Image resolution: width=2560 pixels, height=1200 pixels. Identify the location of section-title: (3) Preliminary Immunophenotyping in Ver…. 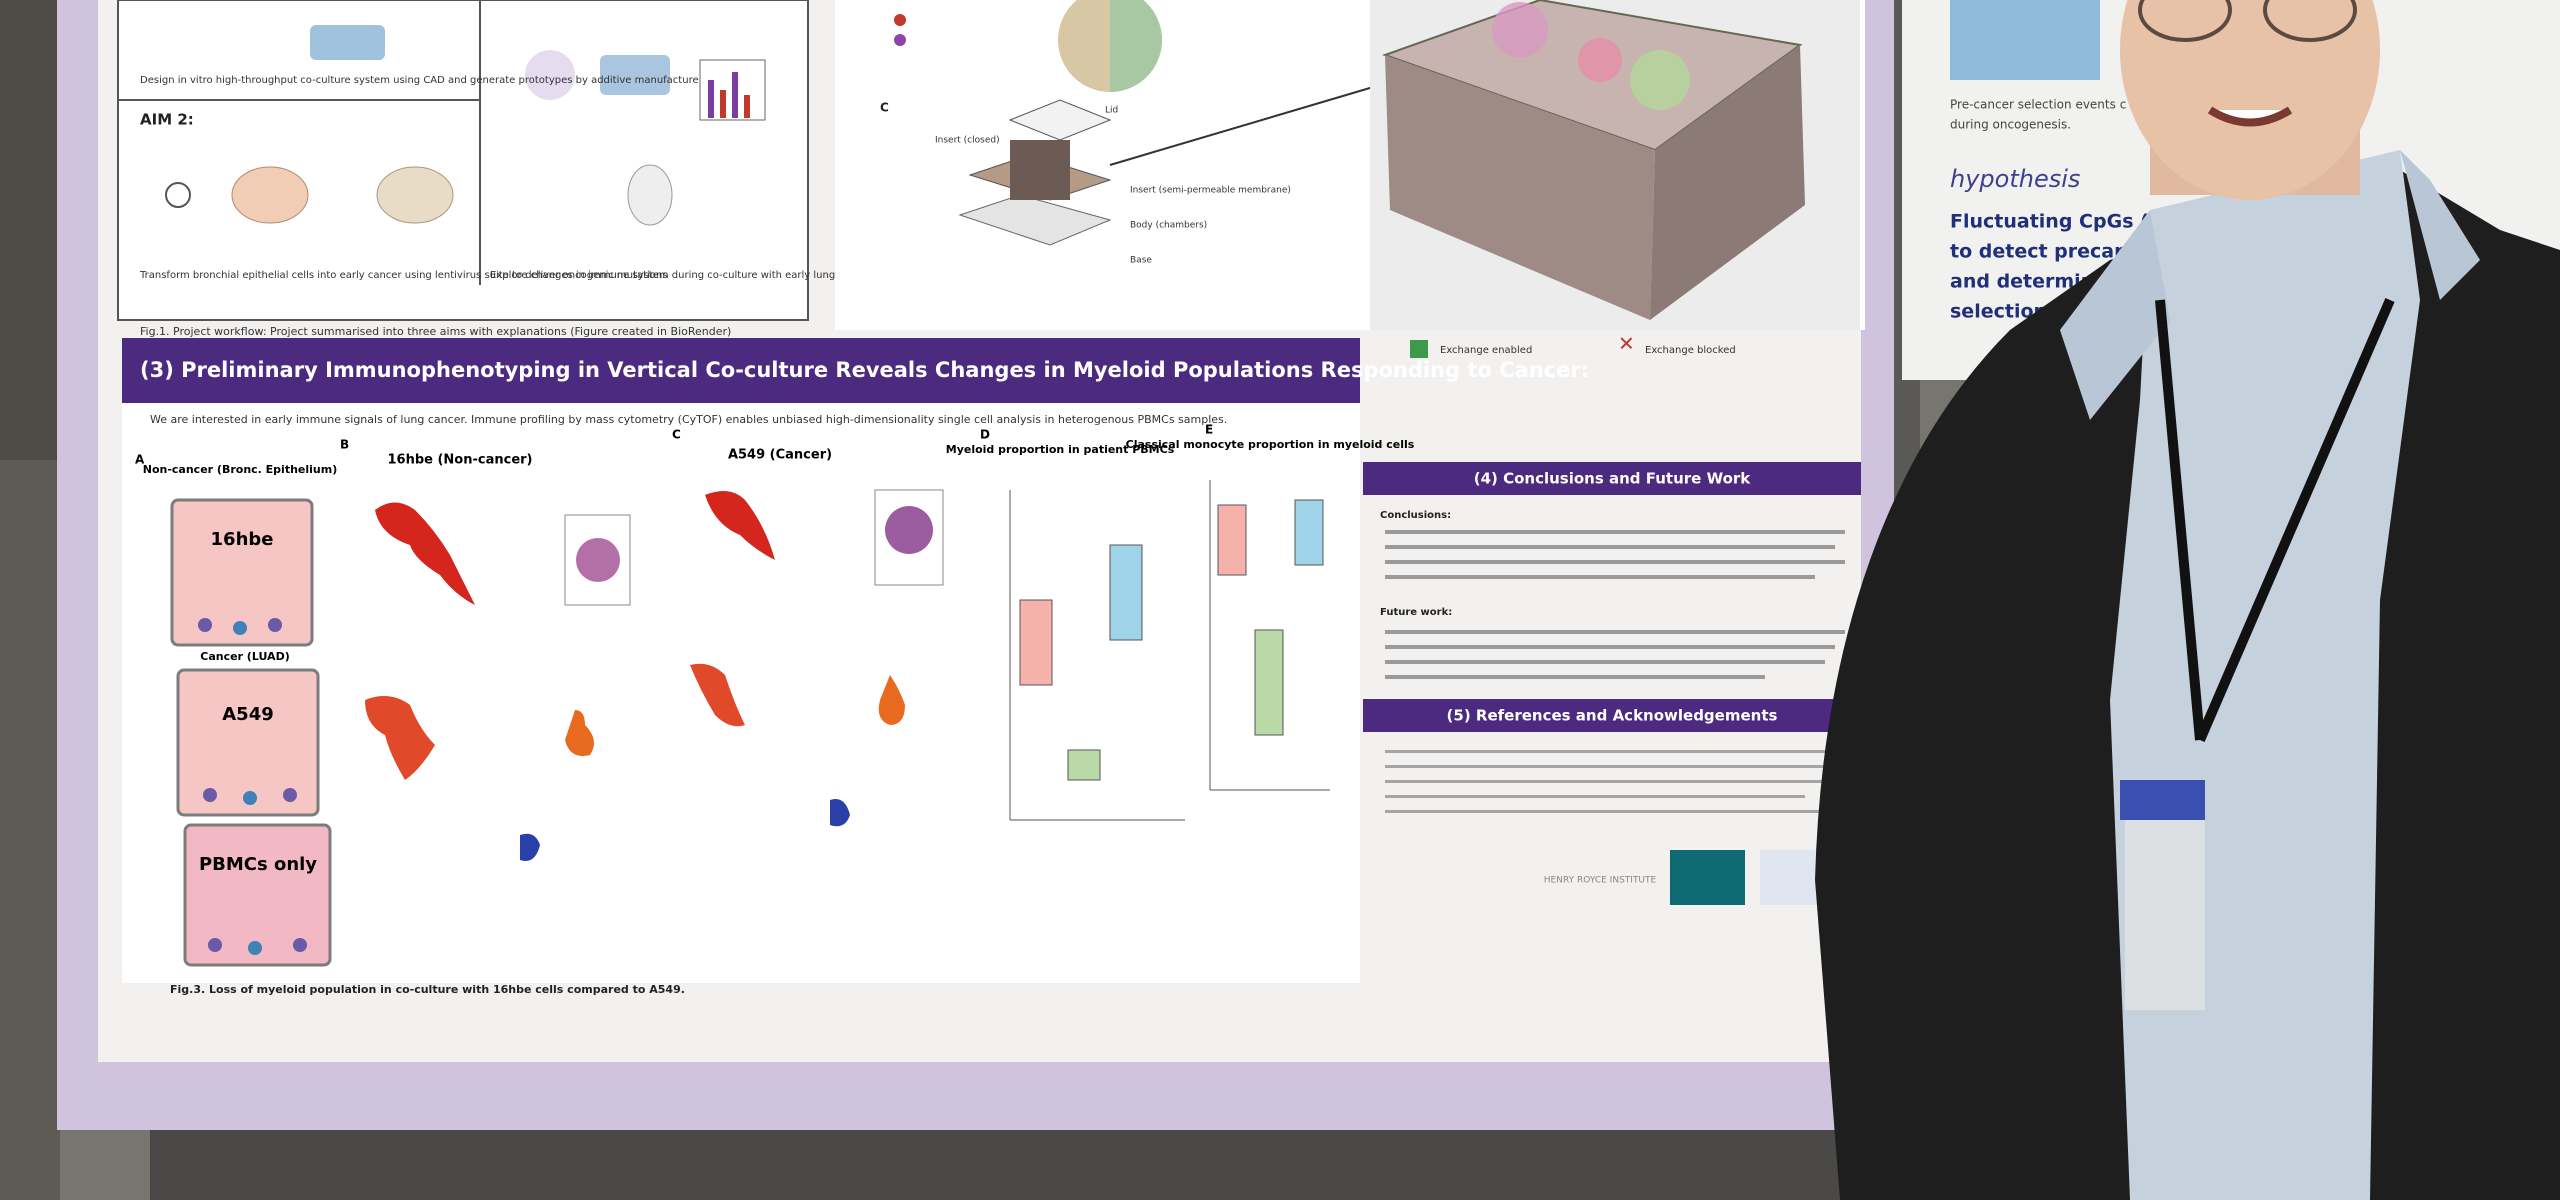
(864, 370).